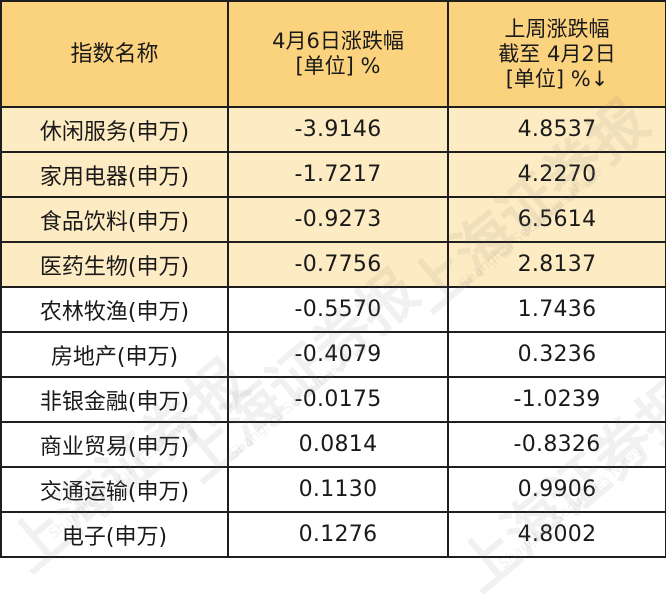 The height and width of the screenshot is (607, 666). I want to click on table-row: 非银金融(申万) -0.0175 -1.0239, so click(333, 399).